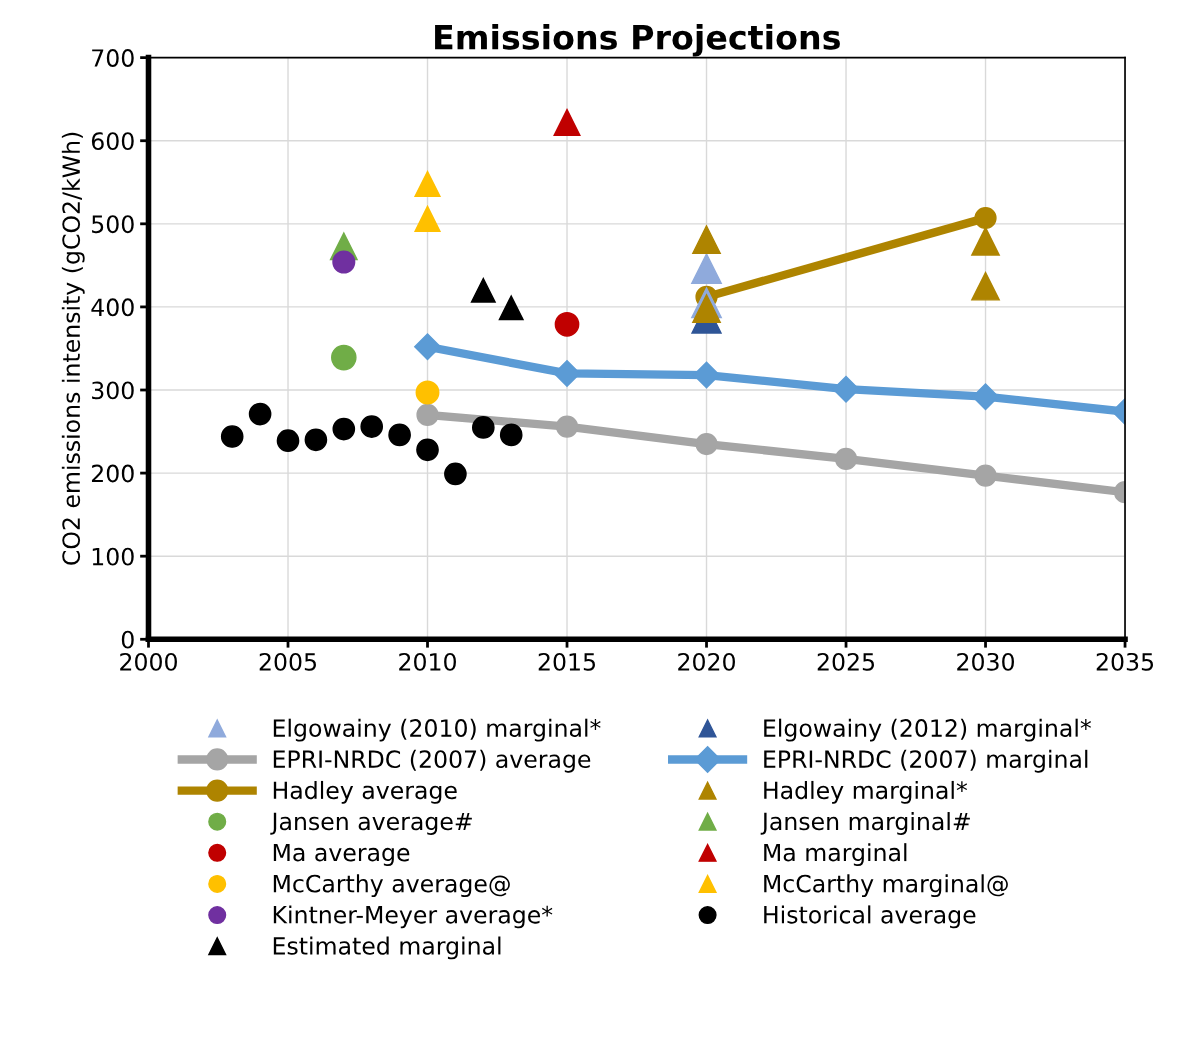 Image resolution: width=1188 pixels, height=1048 pixels. I want to click on legend-label: Hadley marginal*, so click(866, 792).